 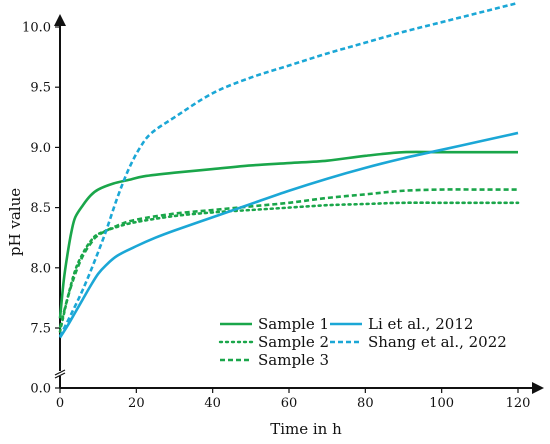 I want to click on legend-label-4: Li et al., 2012, so click(x=420, y=324).